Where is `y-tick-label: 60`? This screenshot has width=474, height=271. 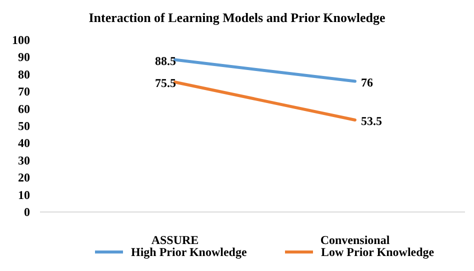
y-tick-label: 60 is located at coordinates (24, 109).